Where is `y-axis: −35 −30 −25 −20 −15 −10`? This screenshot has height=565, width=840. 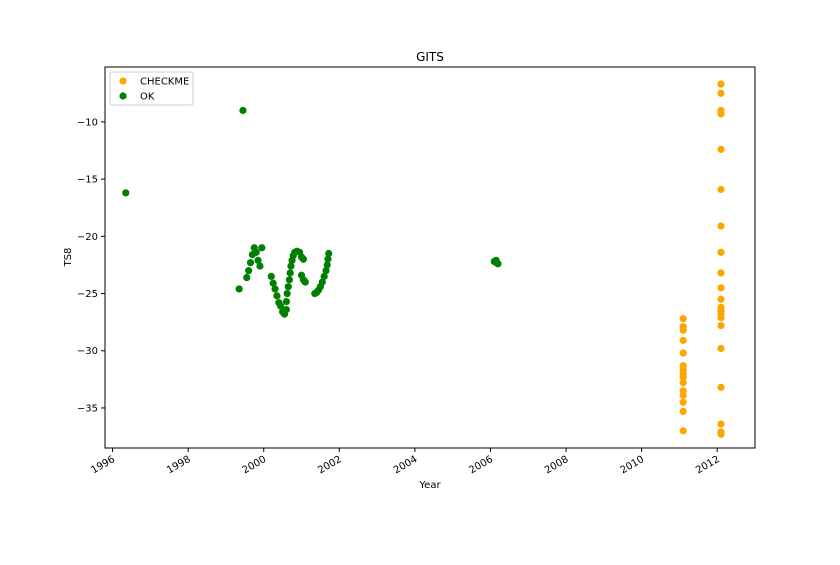 y-axis: −35 −30 −25 −20 −15 −10 is located at coordinates (91, 265).